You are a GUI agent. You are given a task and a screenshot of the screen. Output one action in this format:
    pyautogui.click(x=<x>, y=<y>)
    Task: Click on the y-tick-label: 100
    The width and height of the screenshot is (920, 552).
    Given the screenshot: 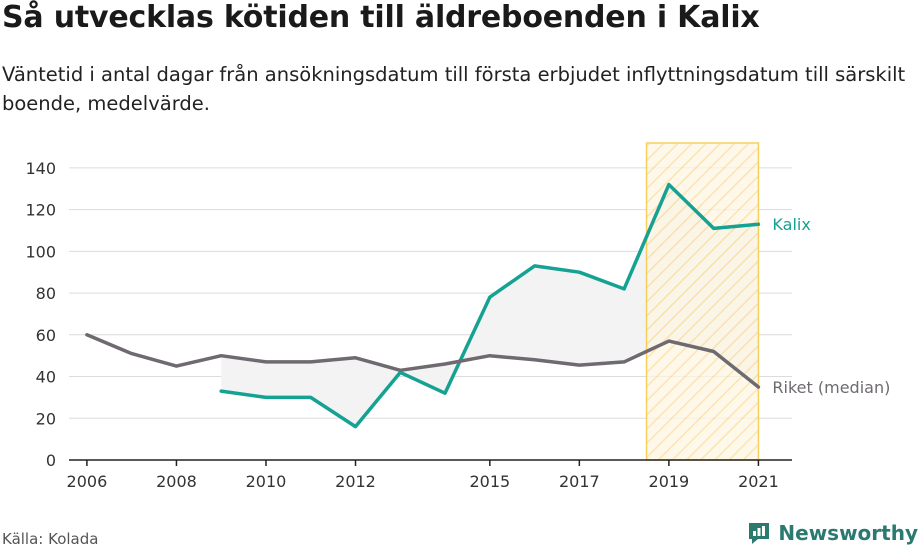 What is the action you would take?
    pyautogui.click(x=40, y=251)
    